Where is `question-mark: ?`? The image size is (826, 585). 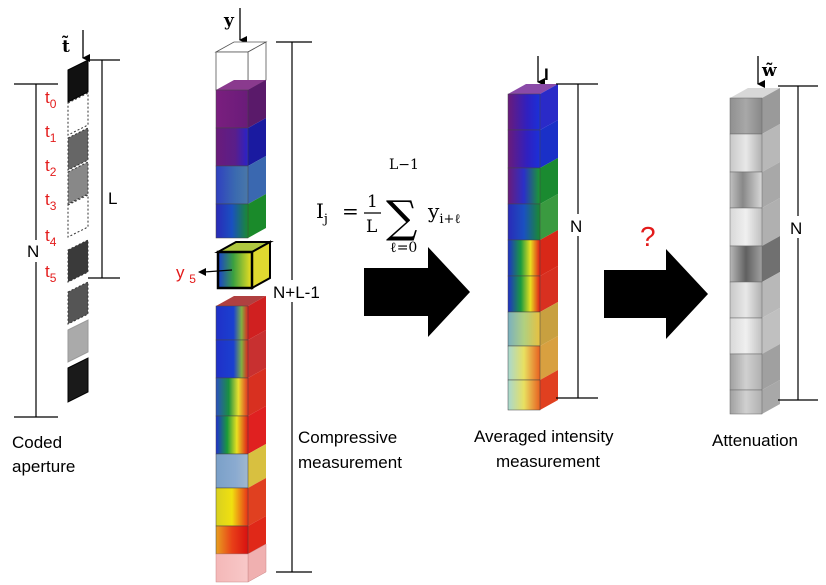 question-mark: ? is located at coordinates (648, 236).